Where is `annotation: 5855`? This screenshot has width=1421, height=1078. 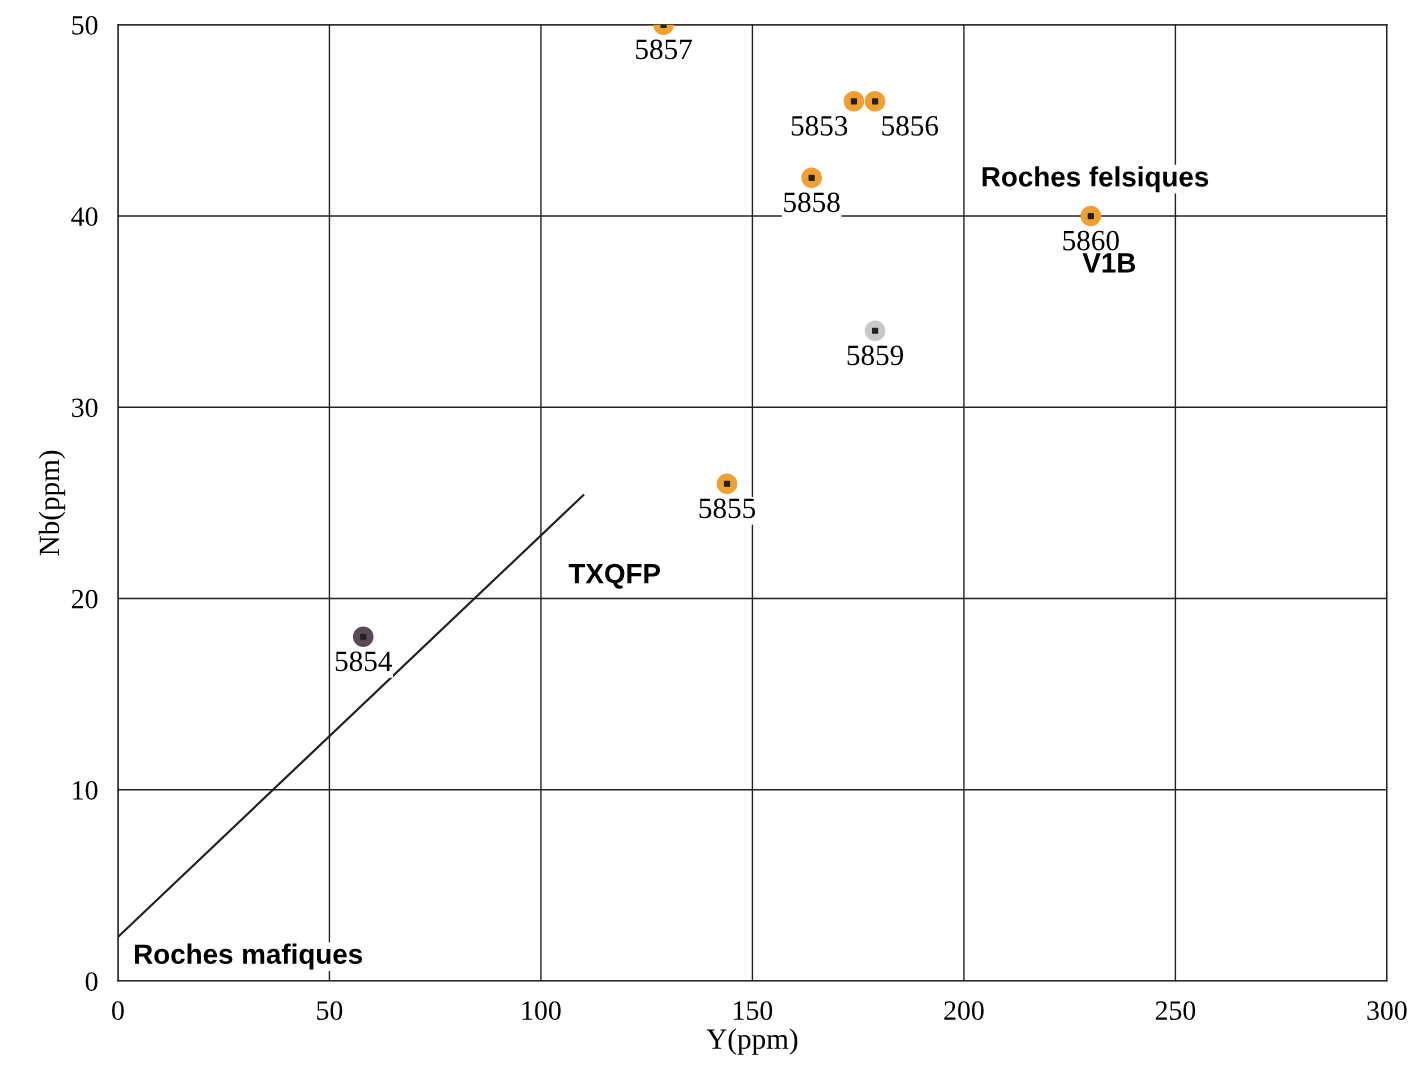 annotation: 5855 is located at coordinates (727, 508).